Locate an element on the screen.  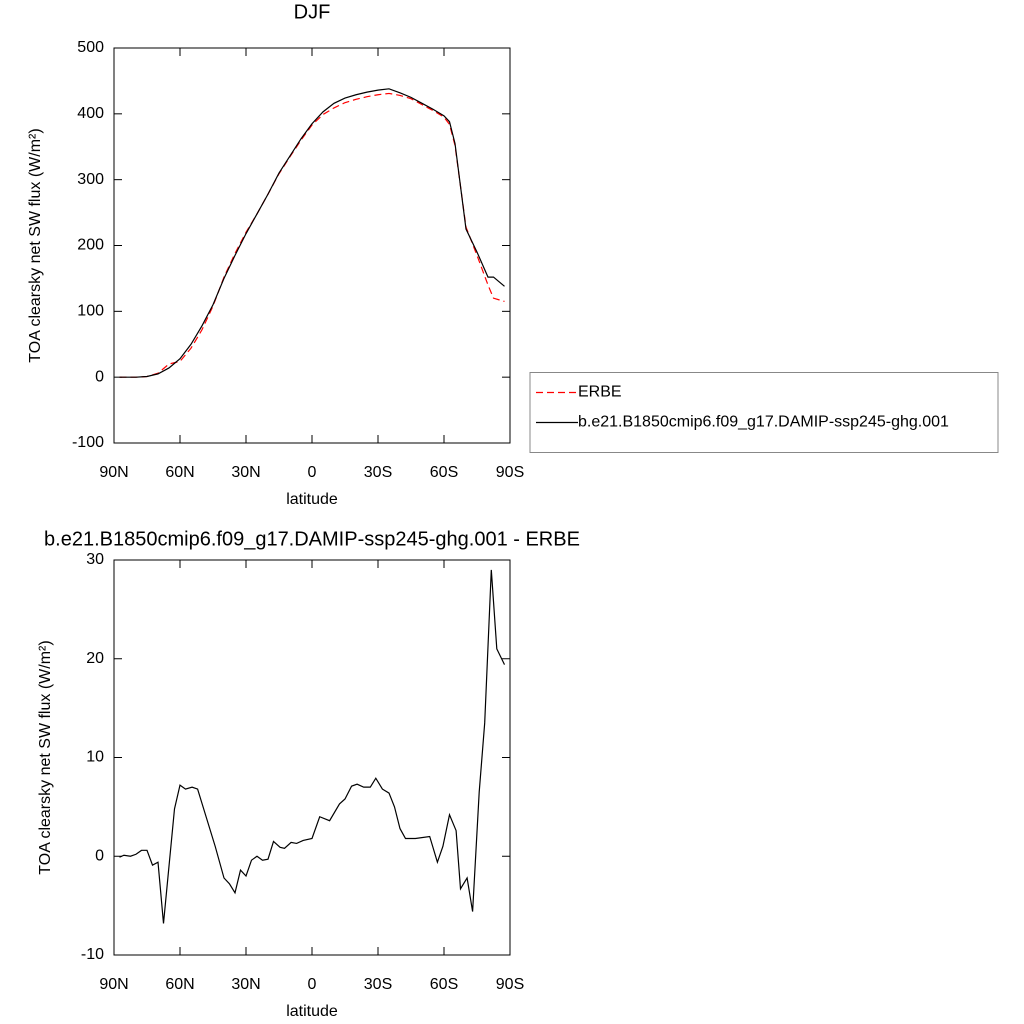
y-tick-label: 400 is located at coordinates (90, 113).